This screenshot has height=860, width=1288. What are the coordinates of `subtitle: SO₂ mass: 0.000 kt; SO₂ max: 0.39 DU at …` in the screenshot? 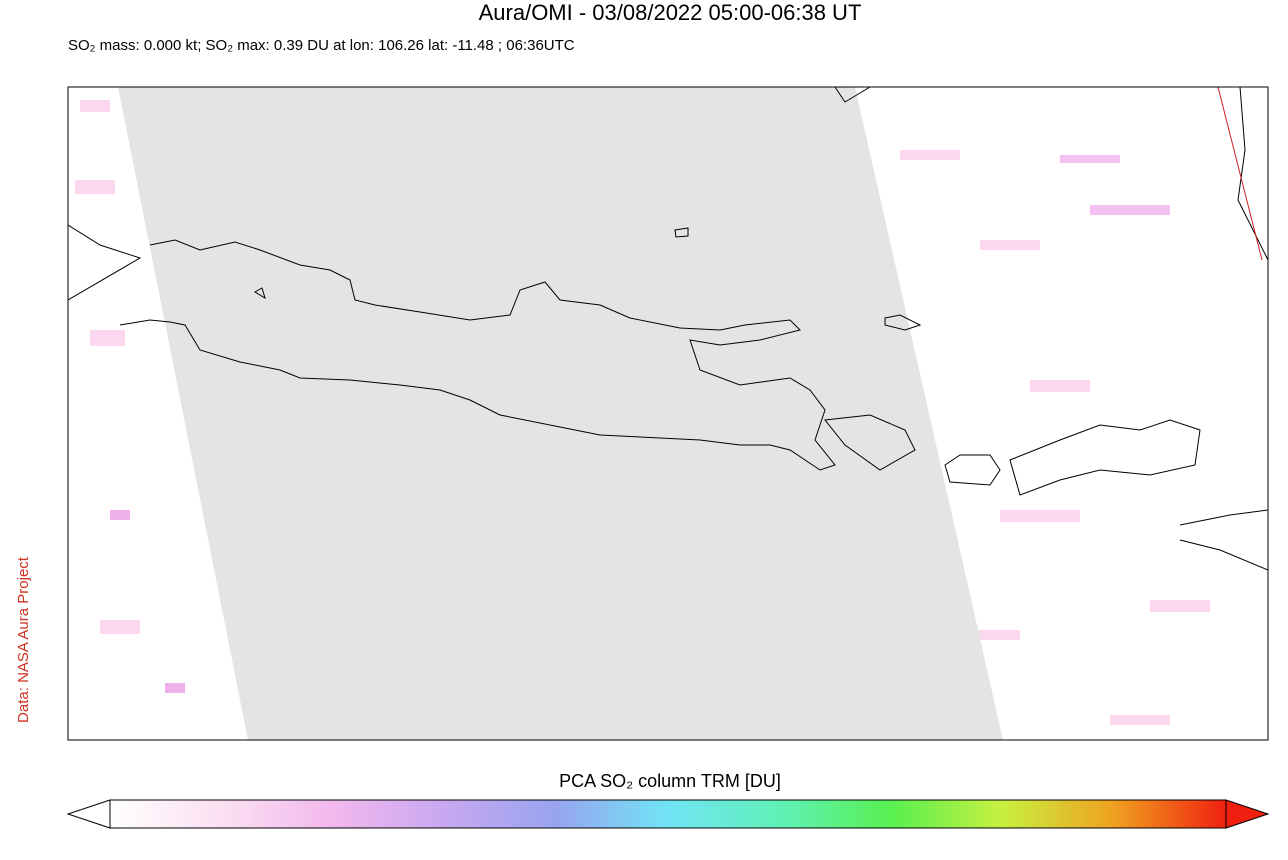 It's located at (321, 45).